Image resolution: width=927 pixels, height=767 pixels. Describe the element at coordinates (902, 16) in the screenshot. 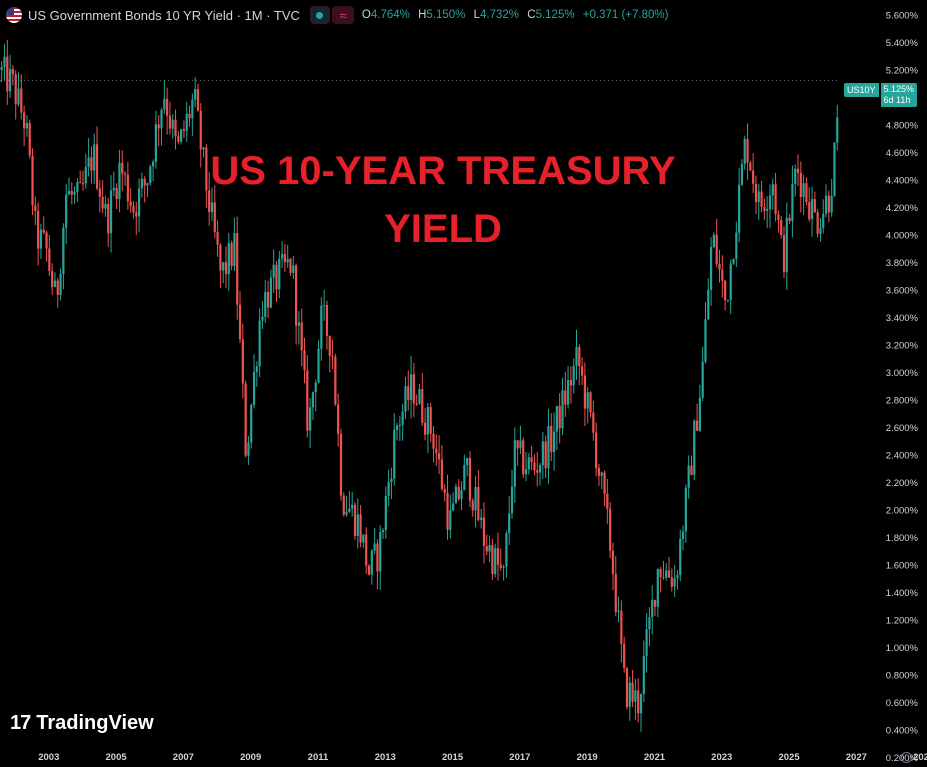

I see `y-tick-label: 5.600%` at that location.